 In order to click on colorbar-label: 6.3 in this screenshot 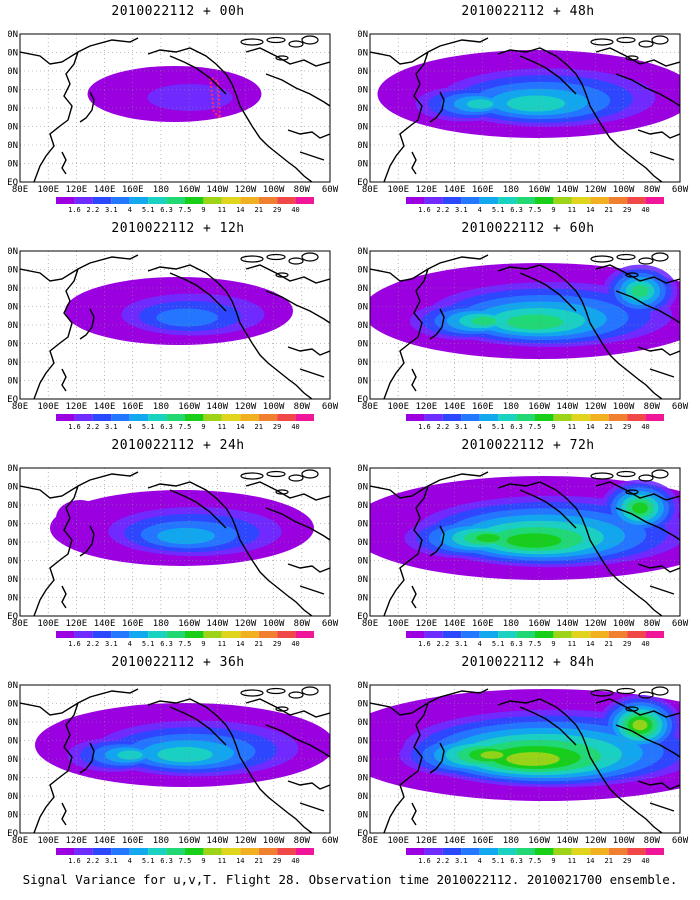, I will do `click(516, 861)`.